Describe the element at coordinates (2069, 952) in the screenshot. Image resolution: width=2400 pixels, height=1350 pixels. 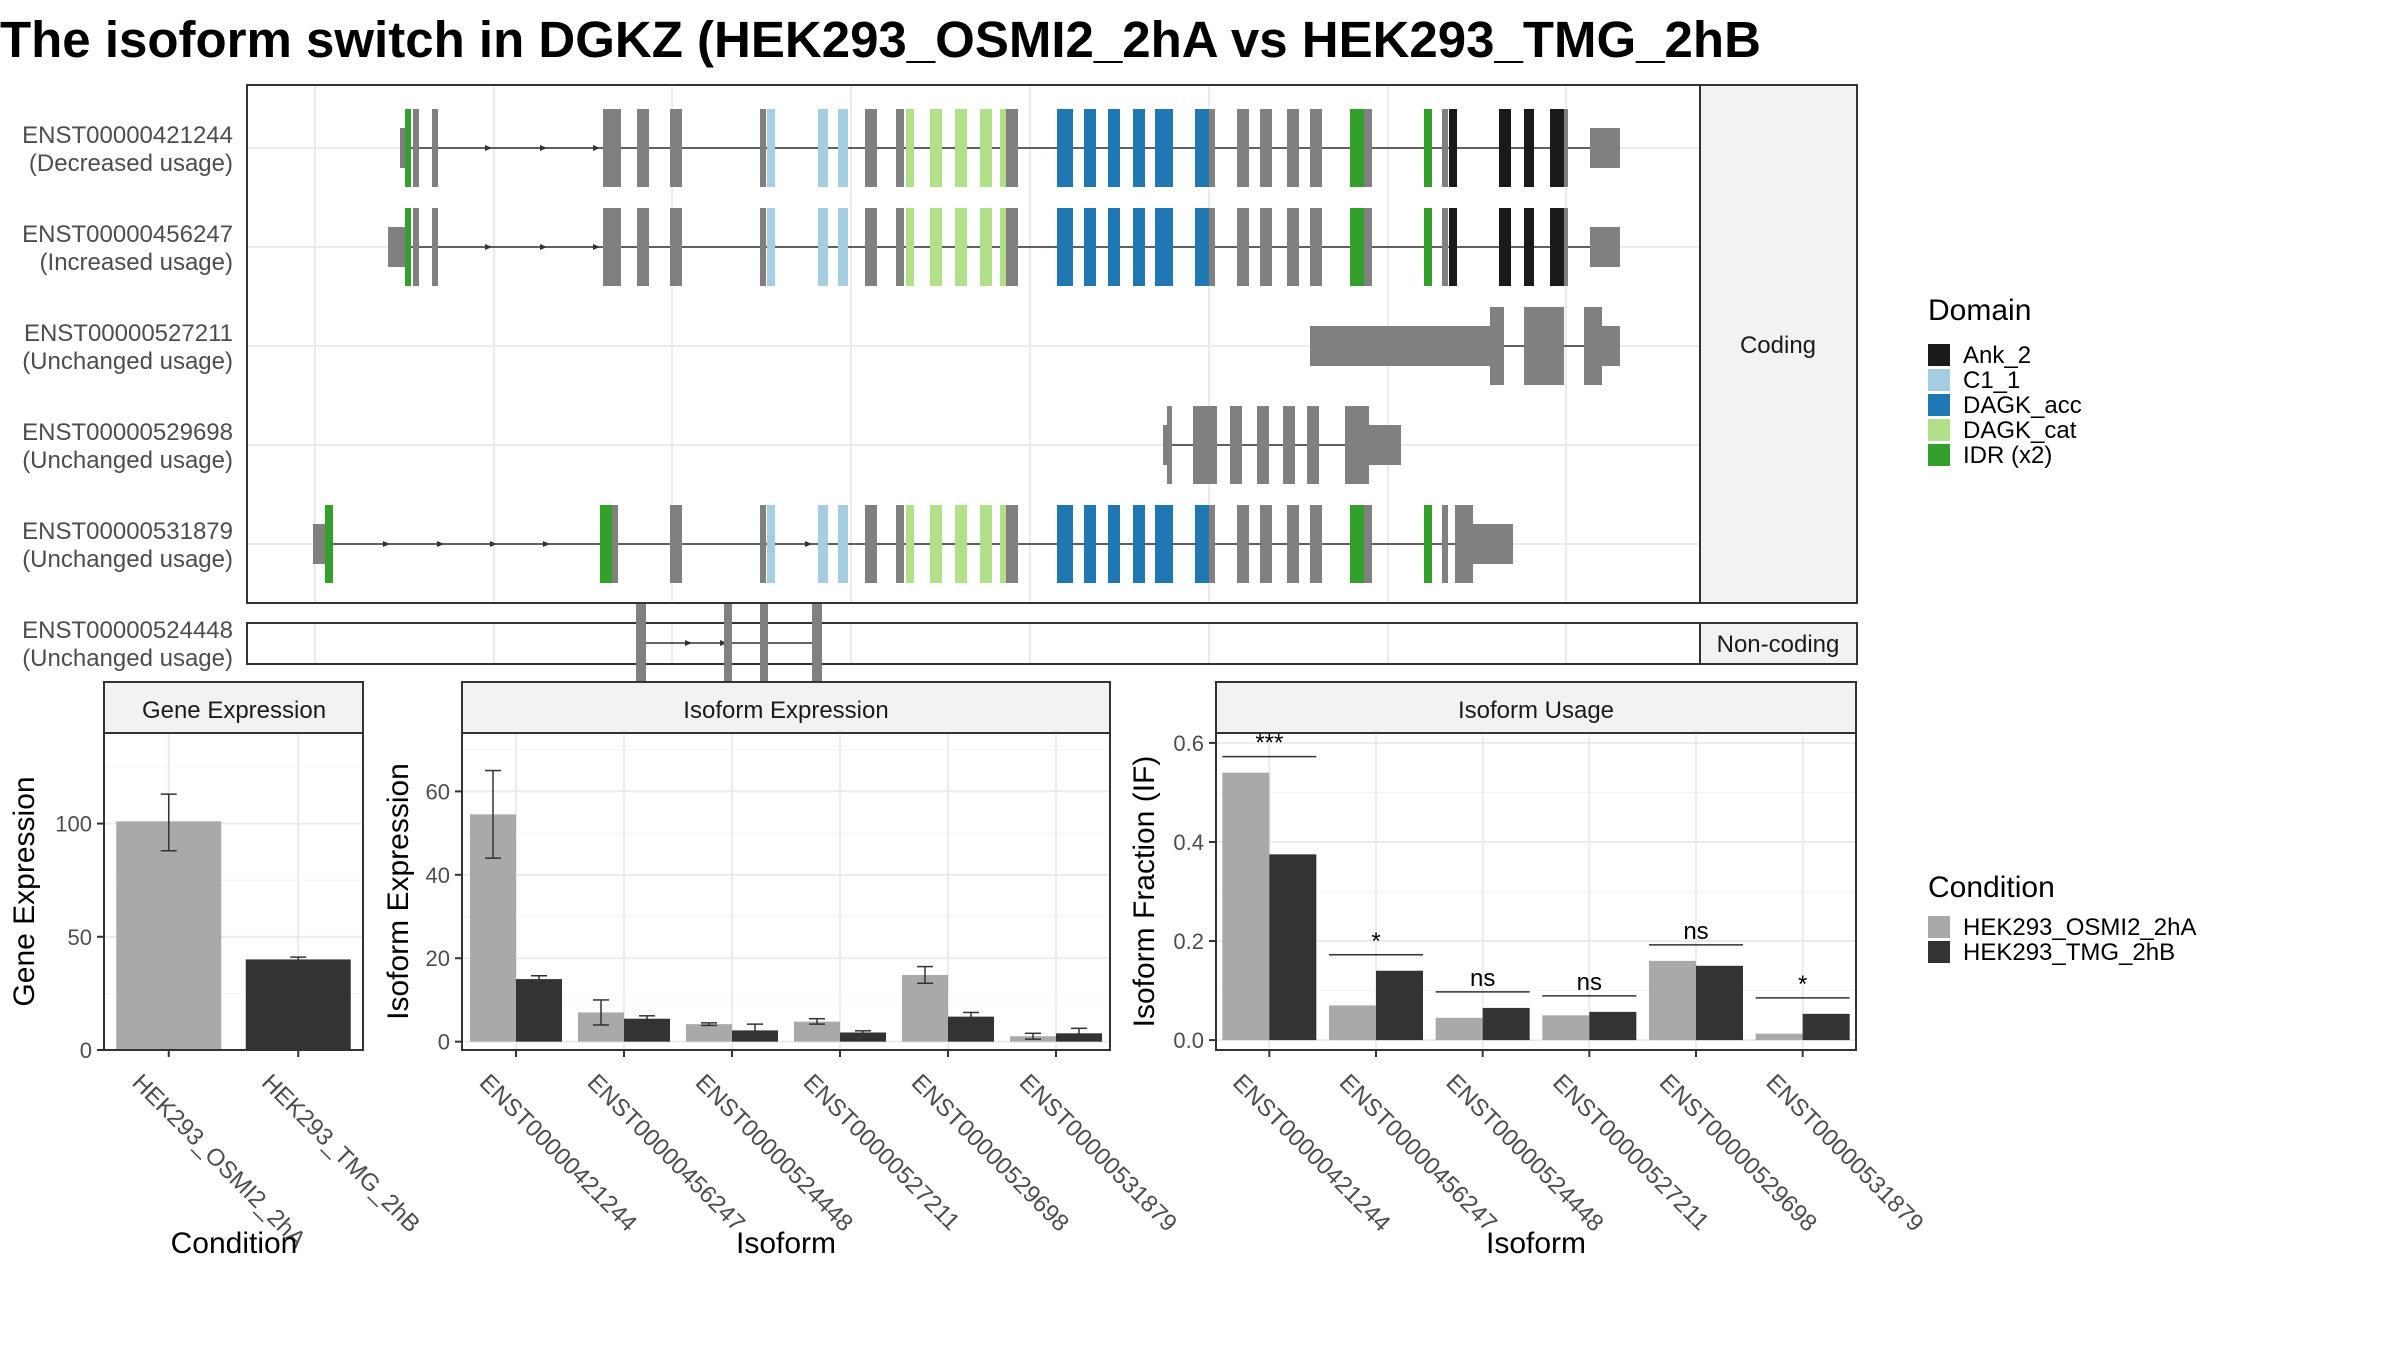
I see `condition-legend-label: HEK293_TMG_2hB` at that location.